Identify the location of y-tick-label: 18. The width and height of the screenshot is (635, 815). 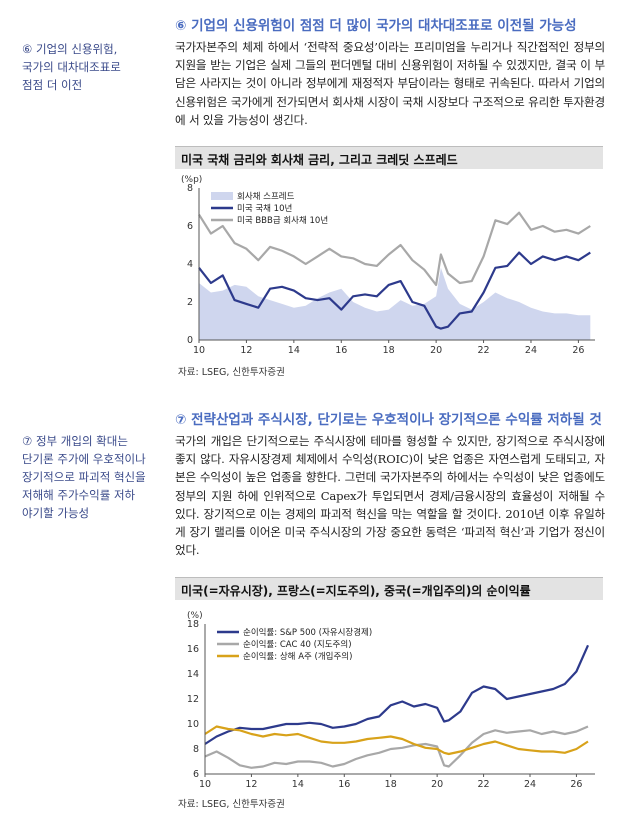
(193, 624).